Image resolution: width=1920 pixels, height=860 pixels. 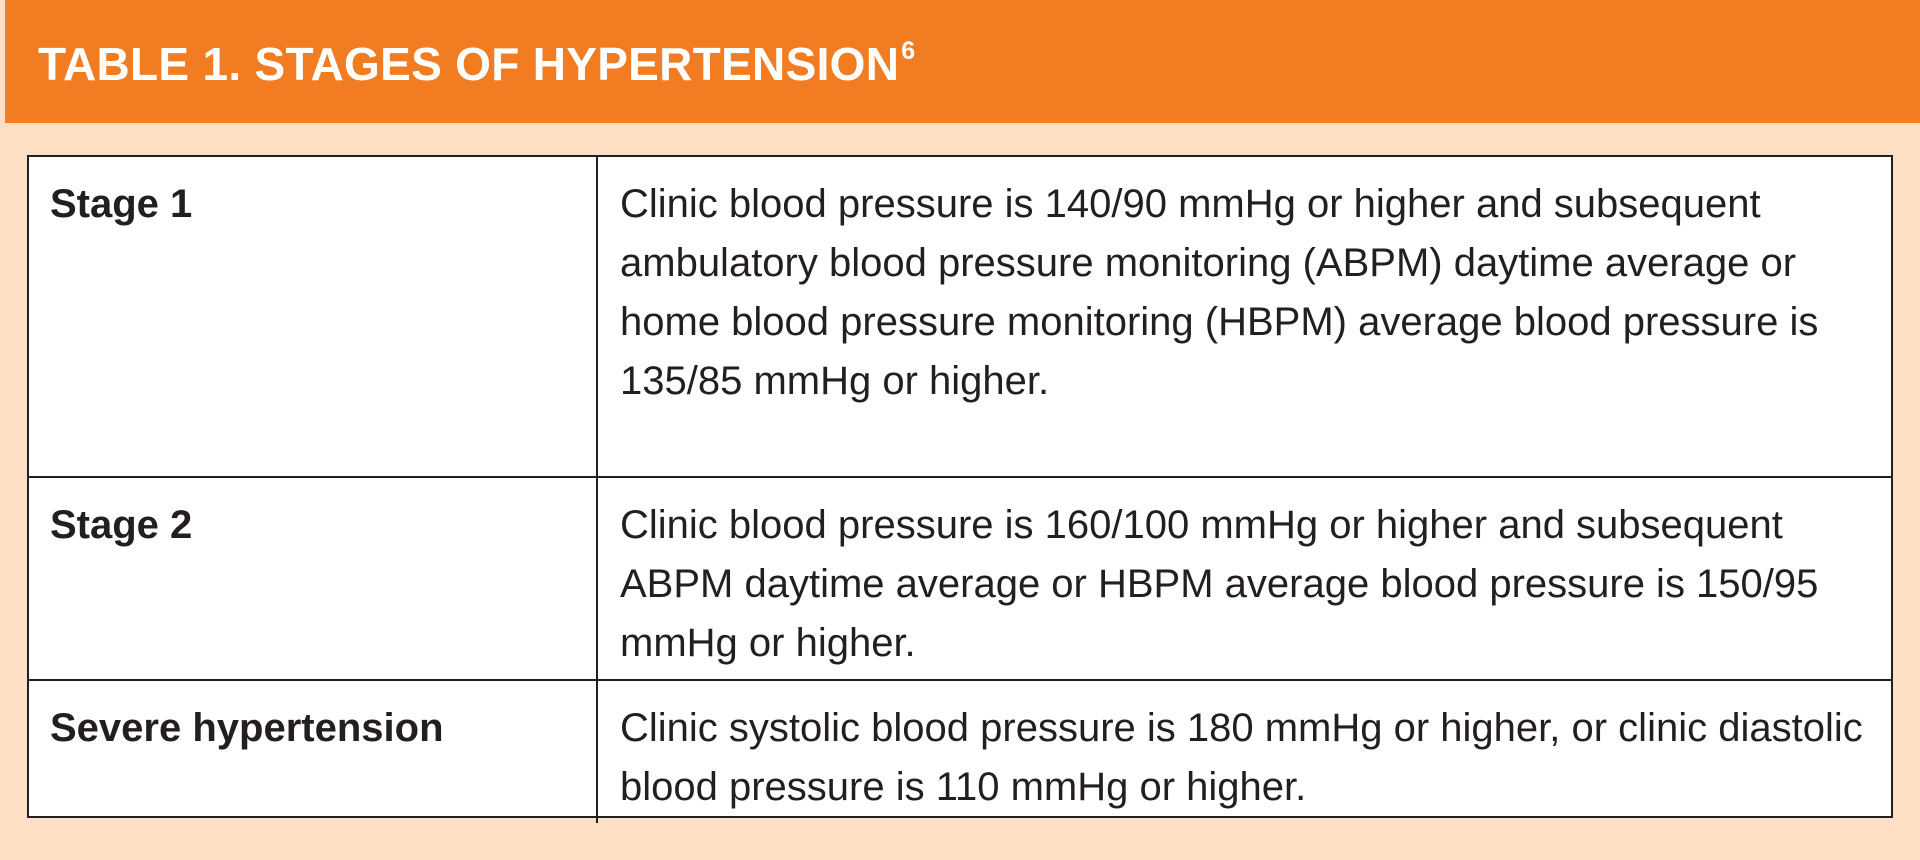 What do you see at coordinates (313, 751) in the screenshot?
I see `stage-label: Severe hypertension` at bounding box center [313, 751].